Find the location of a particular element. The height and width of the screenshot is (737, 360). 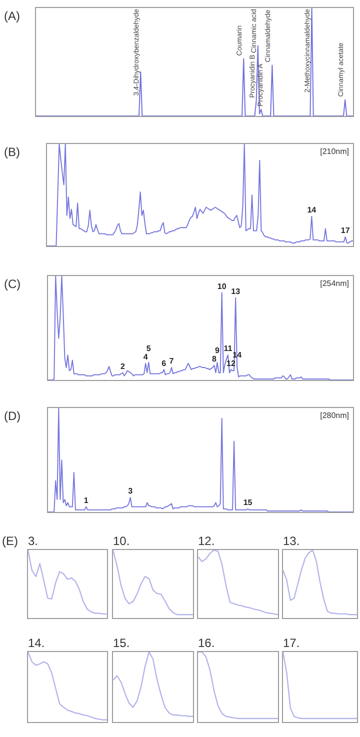

annotation: 8 is located at coordinates (214, 359).